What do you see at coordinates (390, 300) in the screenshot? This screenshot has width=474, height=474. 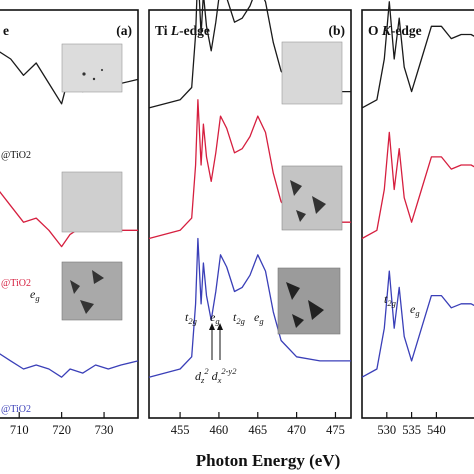 I see `annotation-t2g-c: t2g` at bounding box center [390, 300].